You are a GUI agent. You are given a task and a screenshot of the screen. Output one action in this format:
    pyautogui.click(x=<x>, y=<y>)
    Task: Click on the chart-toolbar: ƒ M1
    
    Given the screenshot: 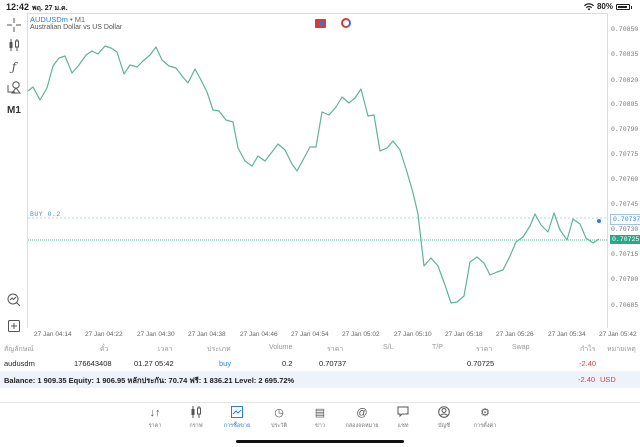 What is the action you would take?
    pyautogui.click(x=13, y=179)
    